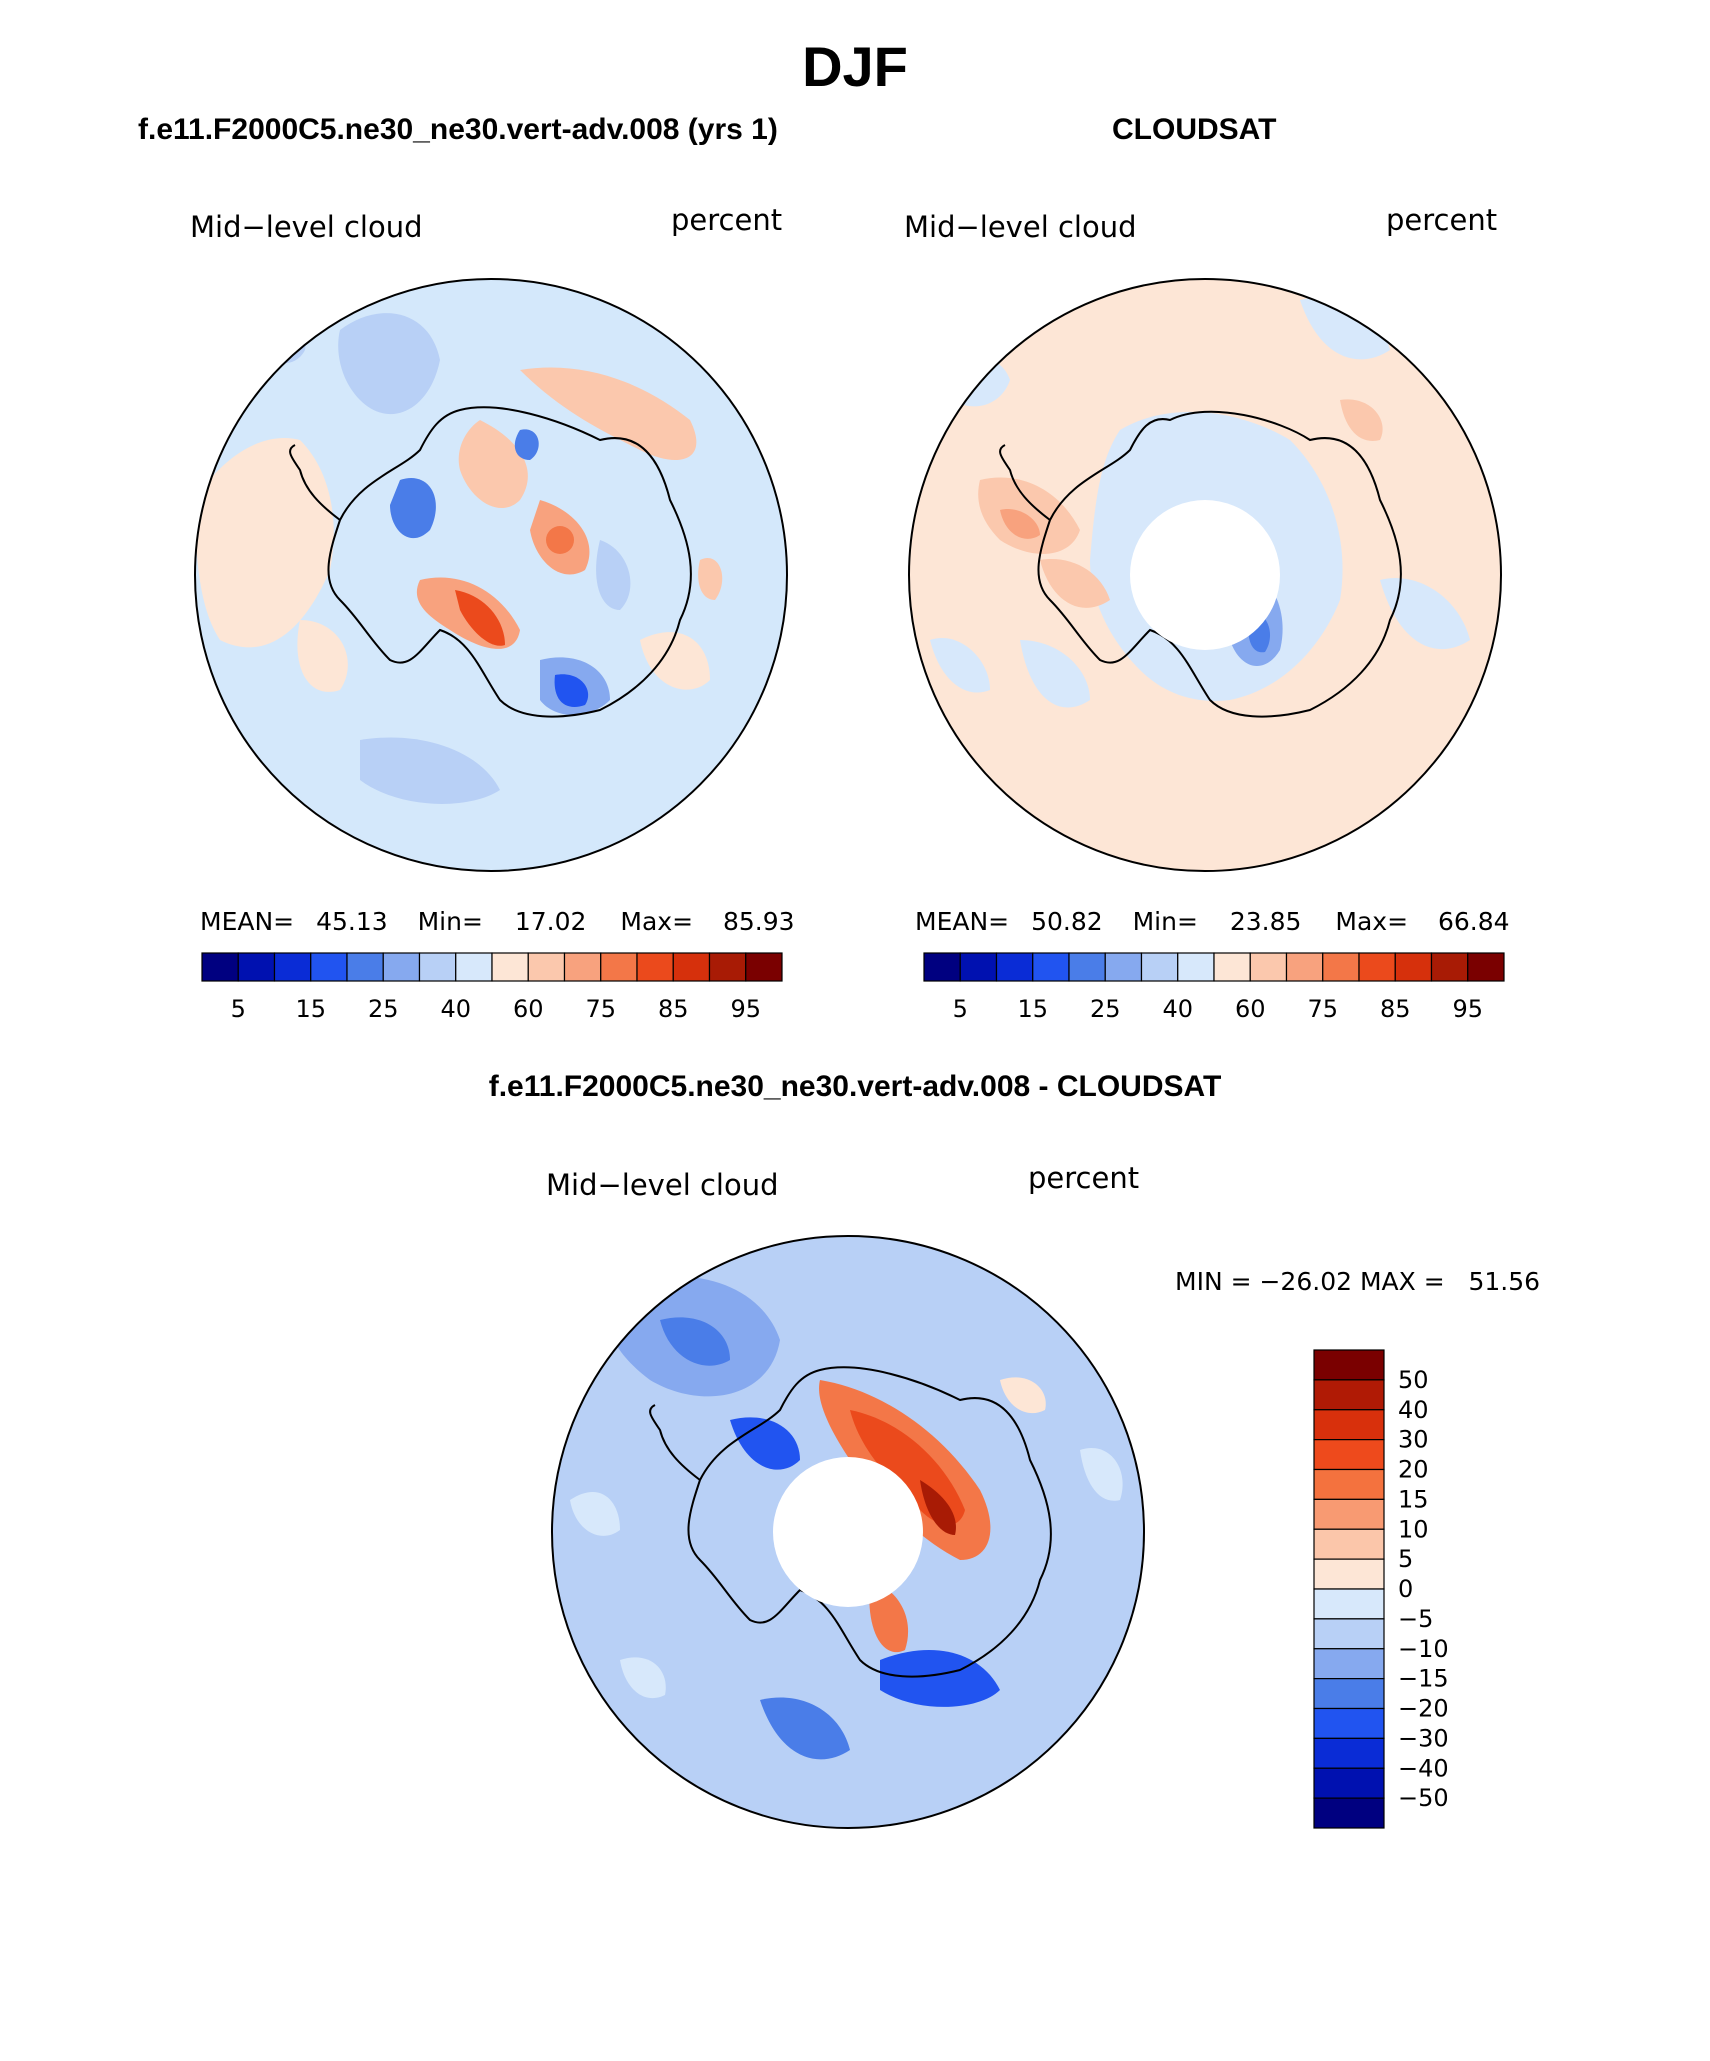  Describe the element at coordinates (310, 1009) in the screenshot. I see `panel1-colorbar-tick-label: 15` at that location.